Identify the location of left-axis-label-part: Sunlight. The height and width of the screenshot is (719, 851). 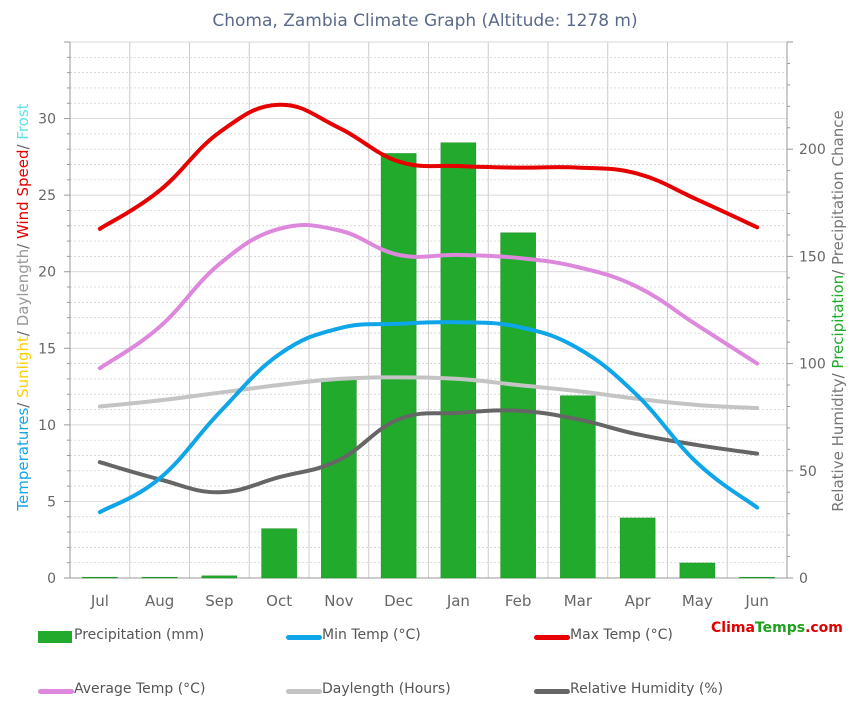
(23, 367).